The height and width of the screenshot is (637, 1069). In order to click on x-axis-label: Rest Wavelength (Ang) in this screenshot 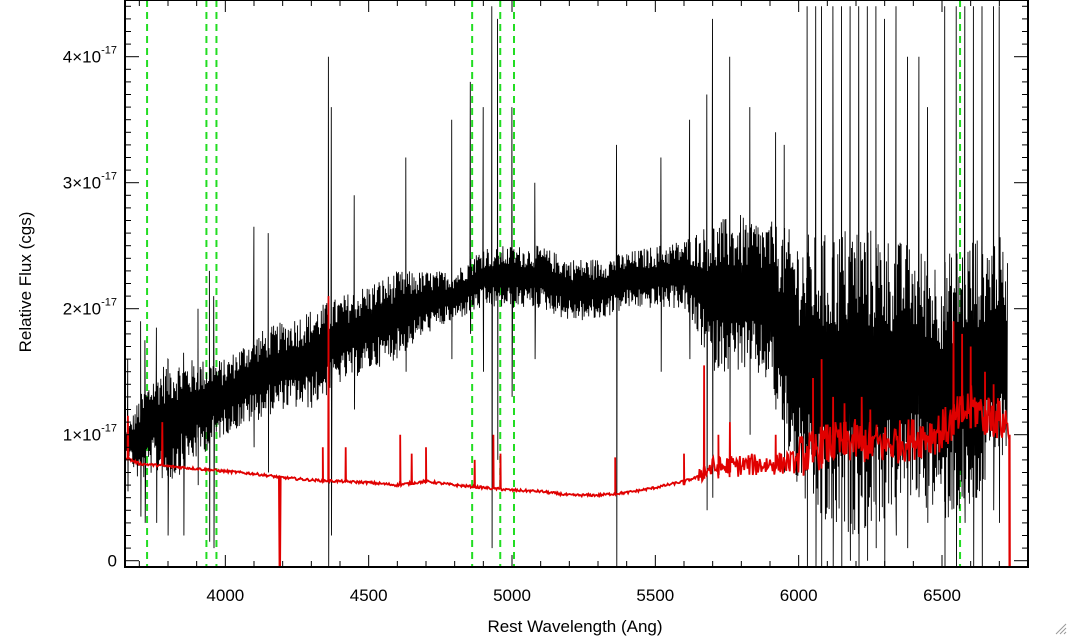, I will do `click(574, 626)`.